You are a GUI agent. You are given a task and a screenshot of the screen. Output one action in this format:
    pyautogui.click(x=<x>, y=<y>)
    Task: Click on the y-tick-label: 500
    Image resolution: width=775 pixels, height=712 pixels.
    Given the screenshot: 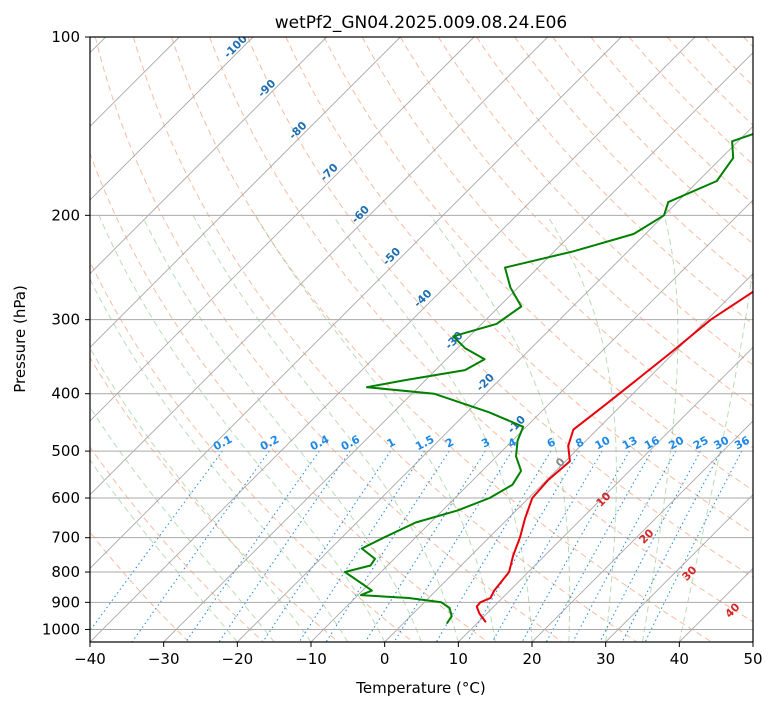 What is the action you would take?
    pyautogui.click(x=65, y=451)
    